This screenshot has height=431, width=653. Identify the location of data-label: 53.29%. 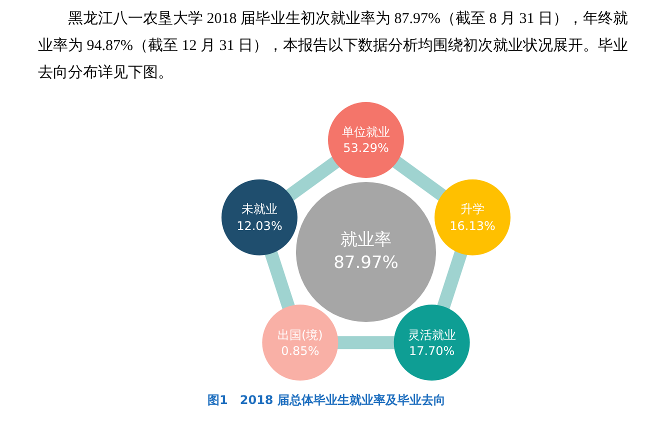
(366, 148).